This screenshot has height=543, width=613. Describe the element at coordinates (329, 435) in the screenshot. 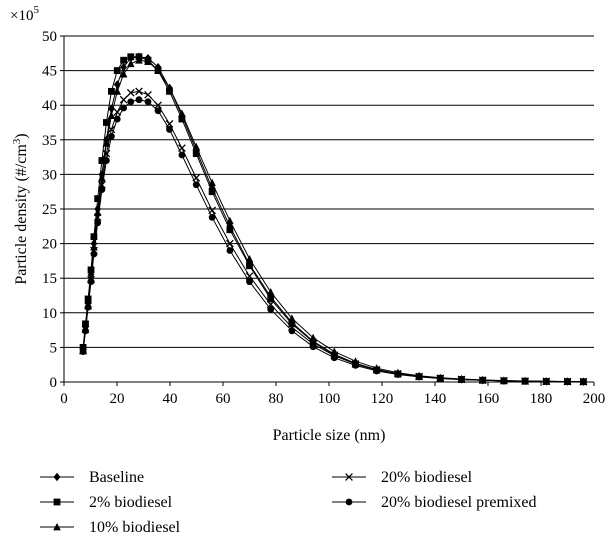

I see `x-axis-title: Particle size (nm)` at that location.